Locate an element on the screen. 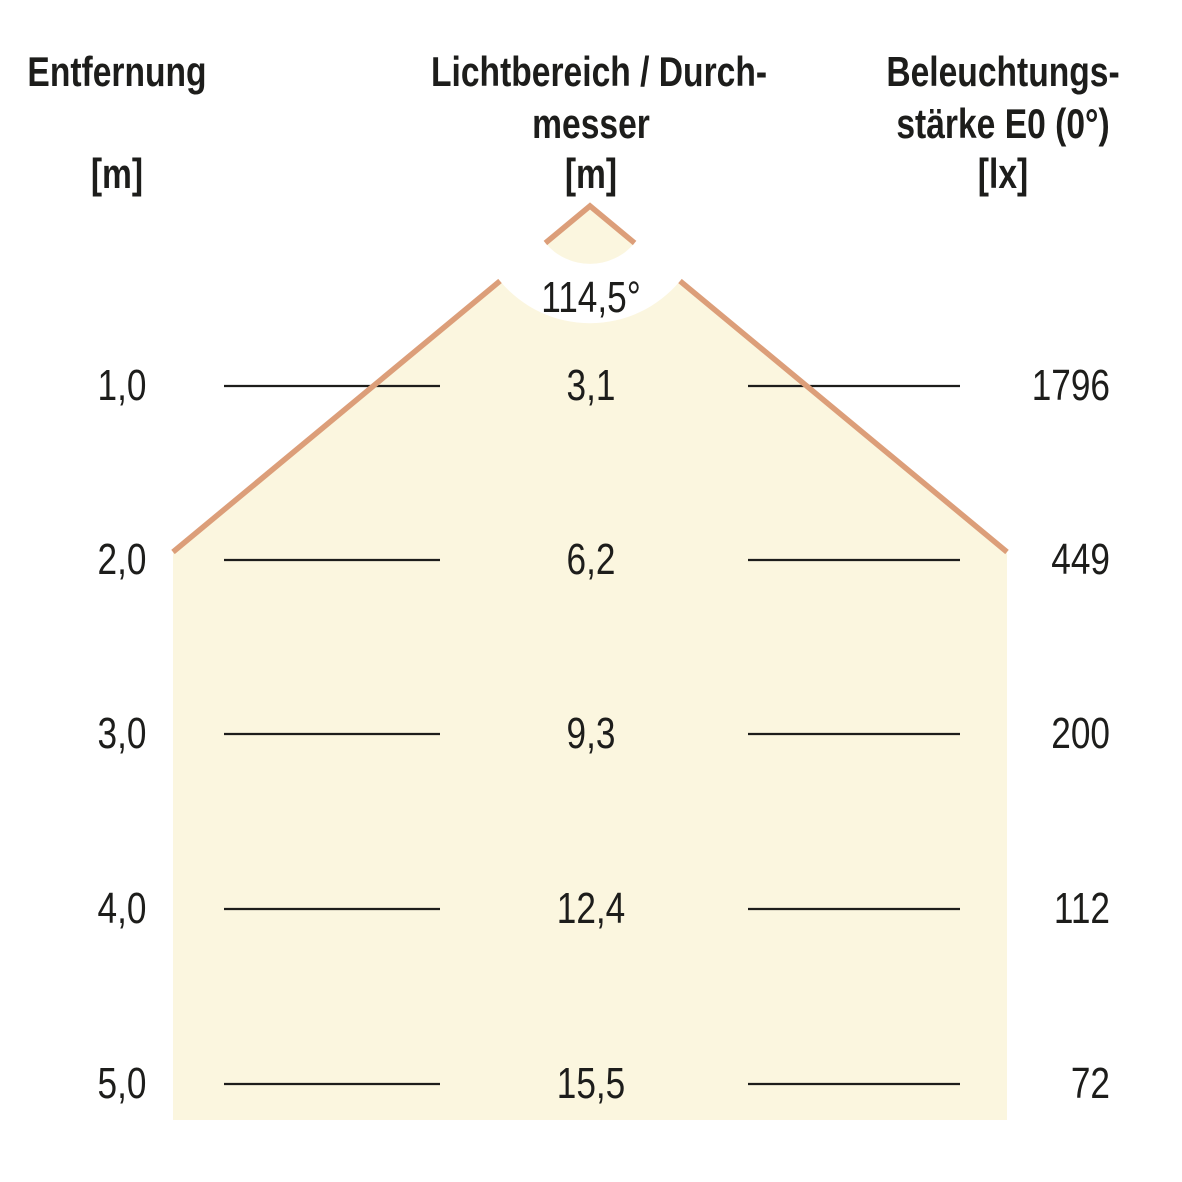 The image size is (1182, 1182). beam-angle-label: 114,5° is located at coordinates (591, 297).